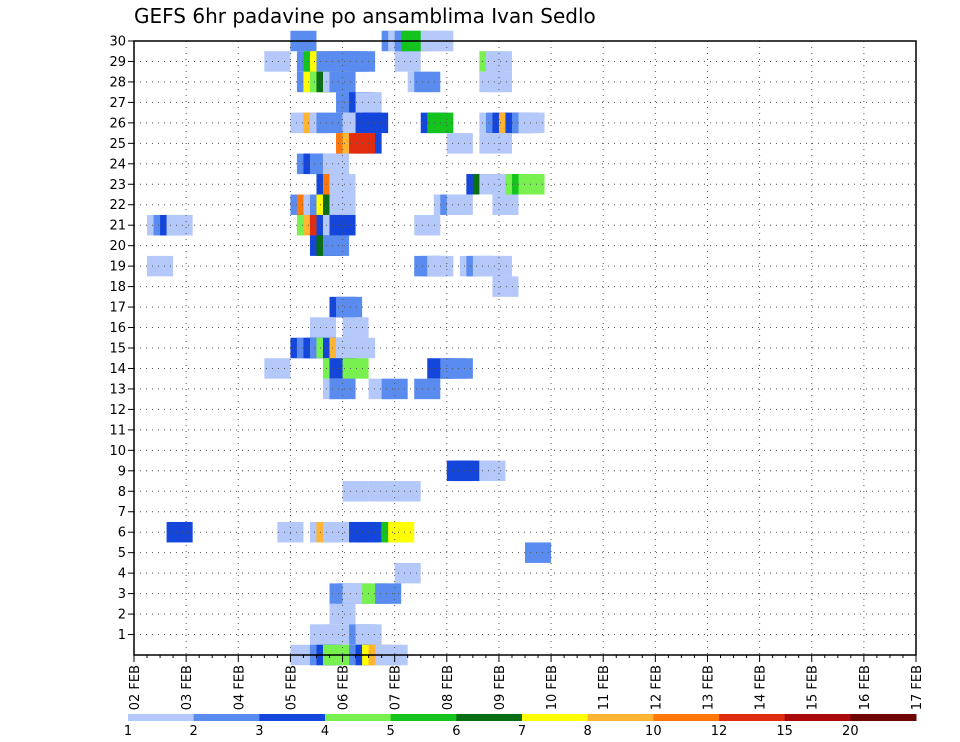 The width and height of the screenshot is (960, 742). I want to click on legend-label: 1, so click(128, 731).